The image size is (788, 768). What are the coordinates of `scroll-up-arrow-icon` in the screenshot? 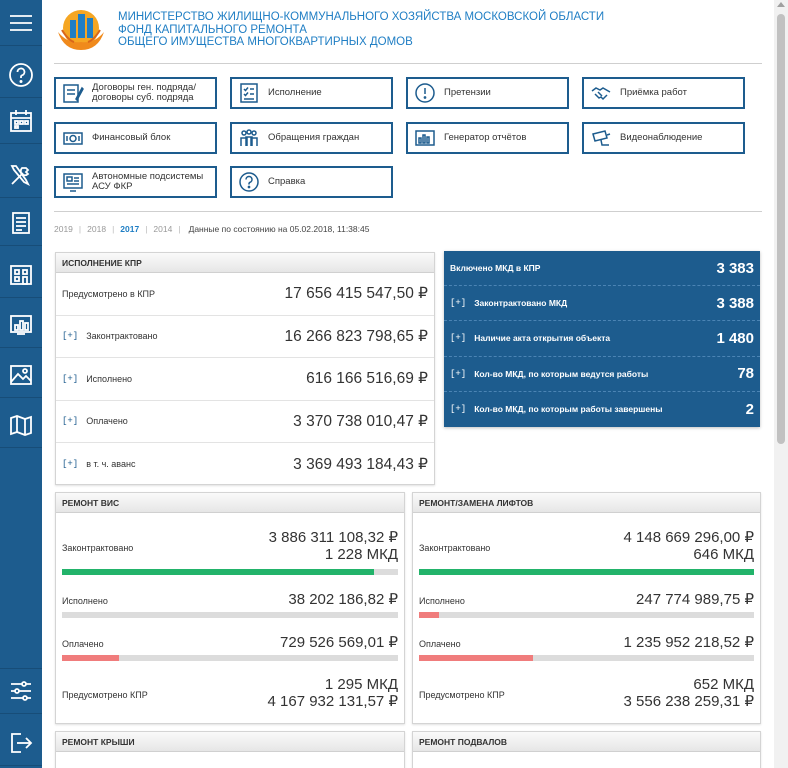 It's located at (781, 4).